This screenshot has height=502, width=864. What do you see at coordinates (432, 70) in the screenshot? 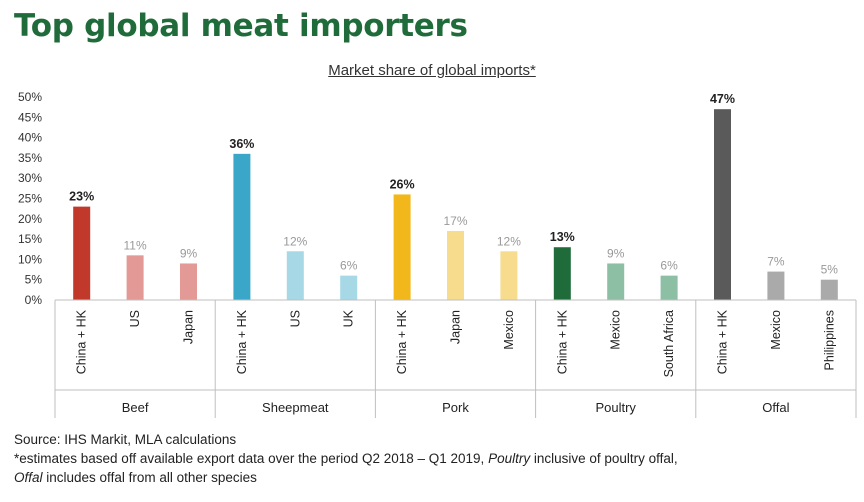
I see `chart-title: Market share of global imports*` at bounding box center [432, 70].